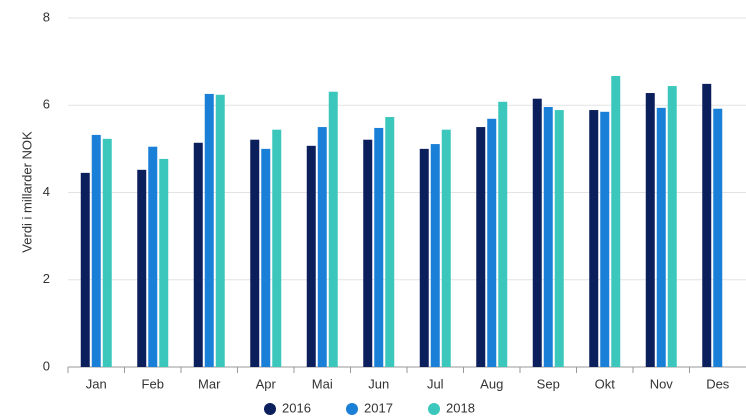 This screenshot has height=419, width=746. What do you see at coordinates (548, 383) in the screenshot?
I see `x-tick-label: Sep` at bounding box center [548, 383].